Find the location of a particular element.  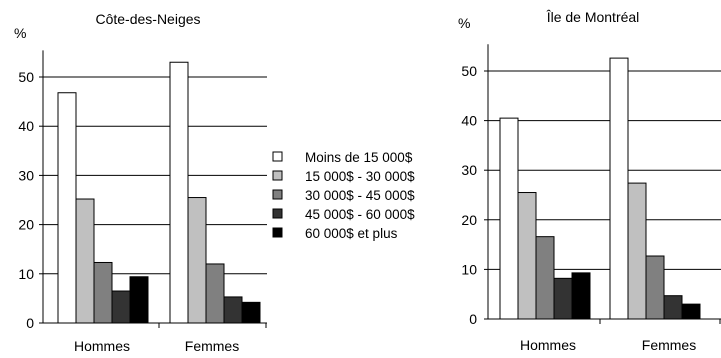

chart-title: Île de Montréal is located at coordinates (593, 17).